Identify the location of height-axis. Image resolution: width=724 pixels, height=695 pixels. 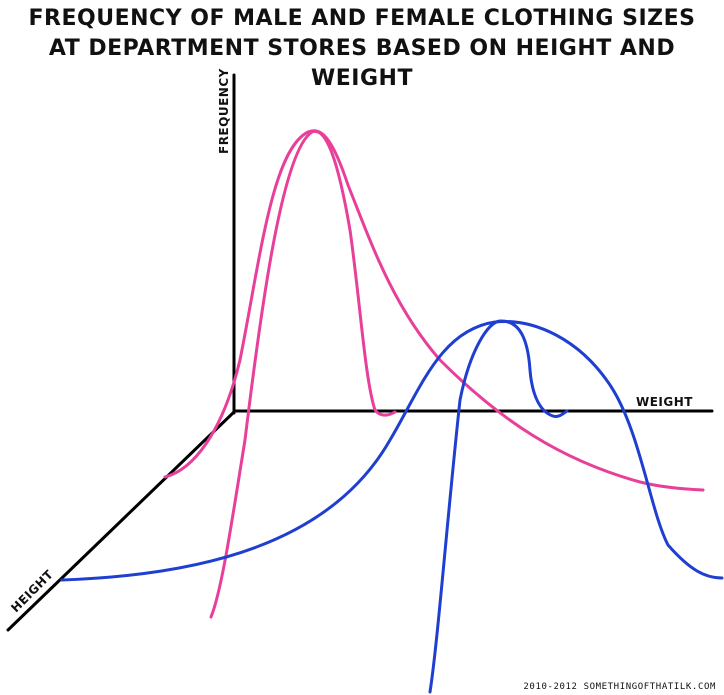
(121, 521).